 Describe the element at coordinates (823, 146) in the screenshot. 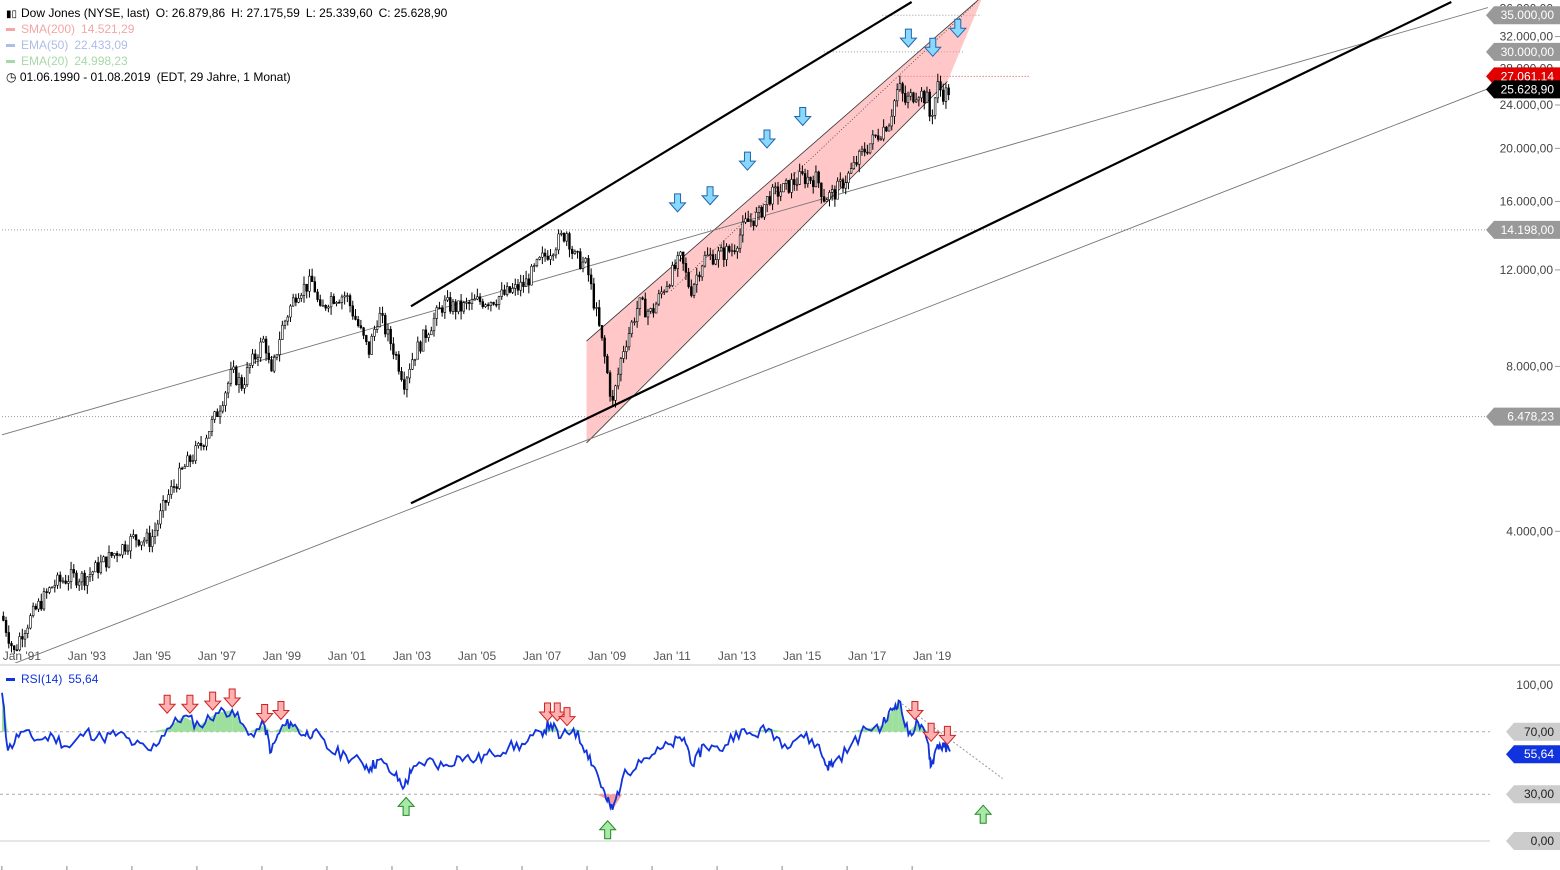

I see `channel-mid-line` at that location.